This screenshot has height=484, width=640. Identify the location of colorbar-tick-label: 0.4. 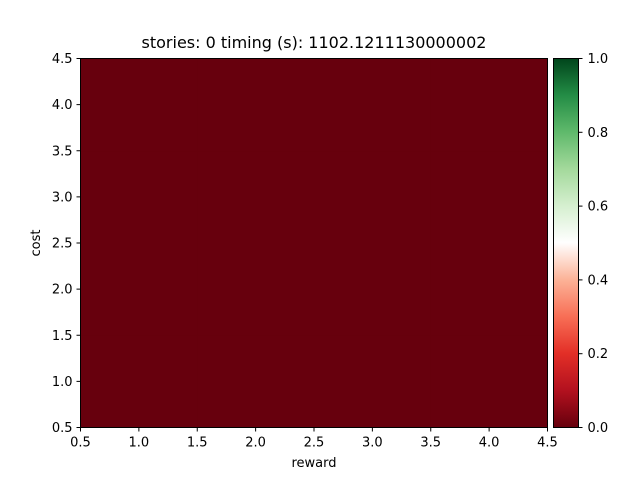
(598, 280).